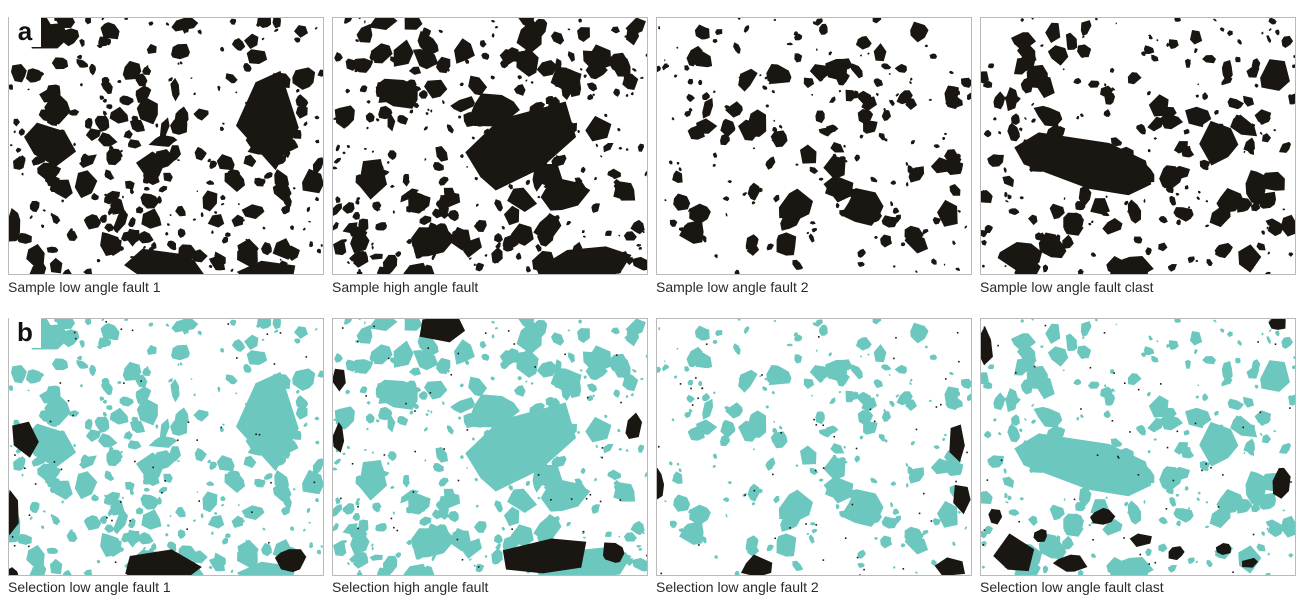 Image resolution: width=1300 pixels, height=595 pixels. What do you see at coordinates (870, 428) in the screenshot?
I see `clast-large` at bounding box center [870, 428].